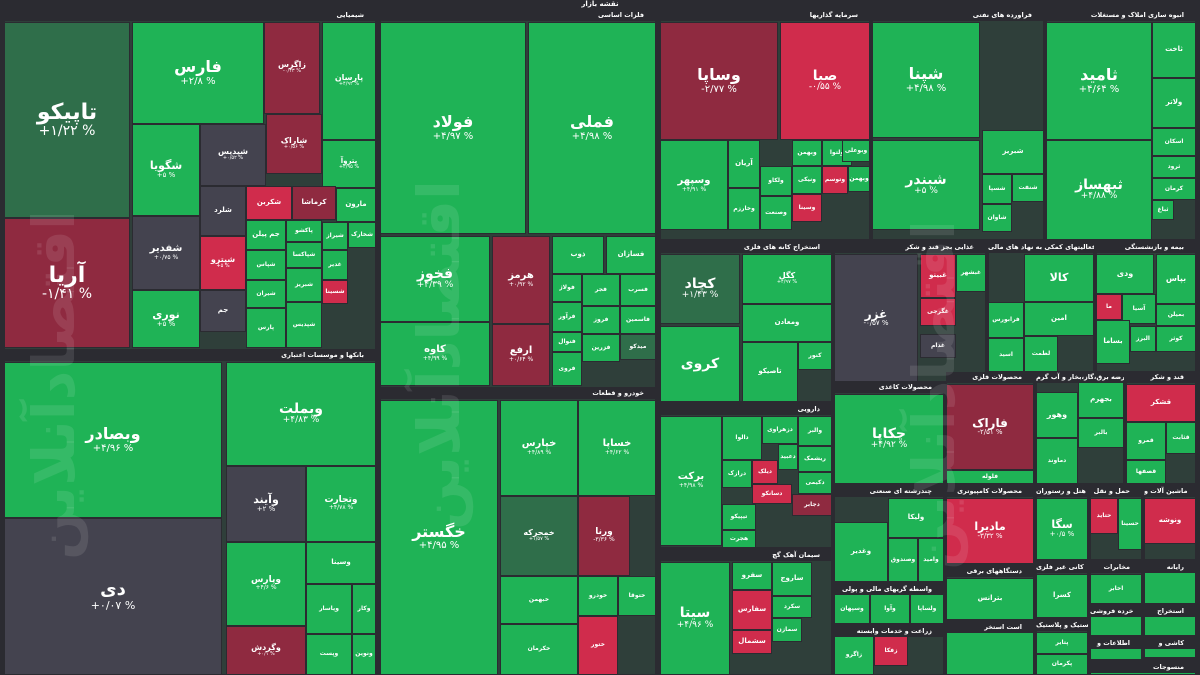 The height and width of the screenshot is (675, 1200). What do you see at coordinates (335, 265) in the screenshot?
I see `stock-tile: غدیر` at bounding box center [335, 265].